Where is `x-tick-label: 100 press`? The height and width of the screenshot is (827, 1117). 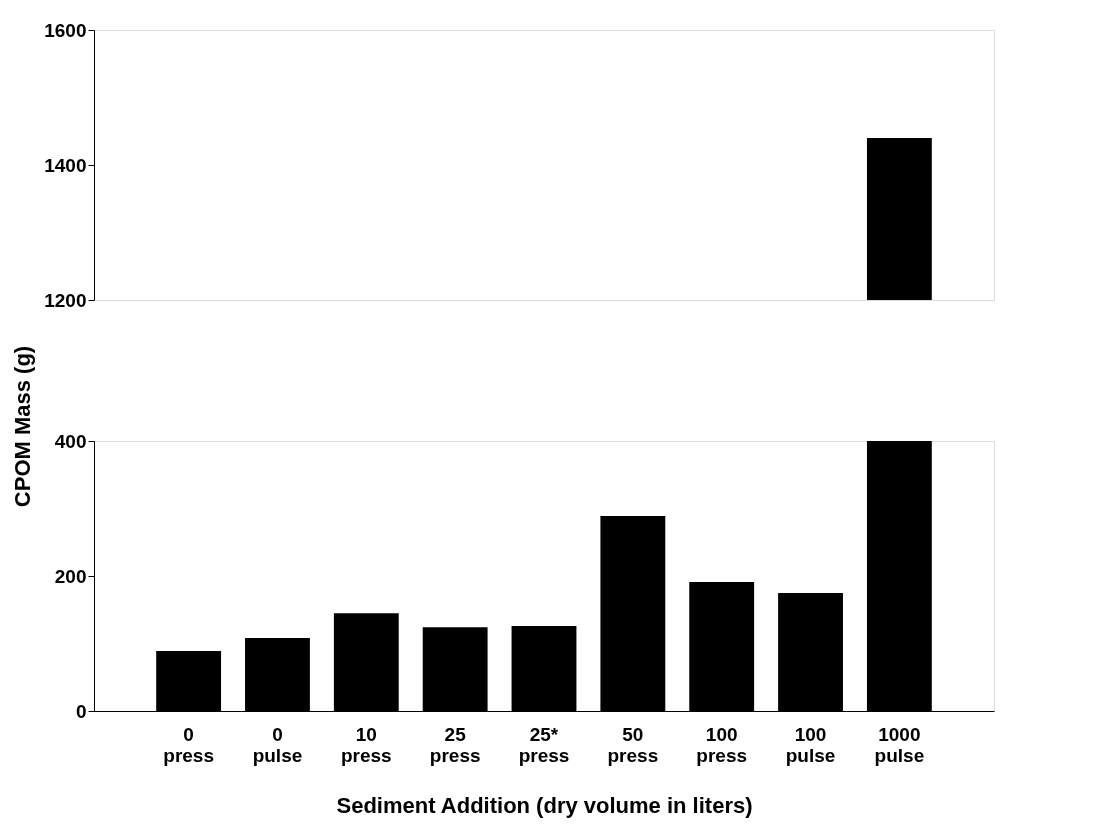
x-tick-label: 100 press is located at coordinates (722, 744).